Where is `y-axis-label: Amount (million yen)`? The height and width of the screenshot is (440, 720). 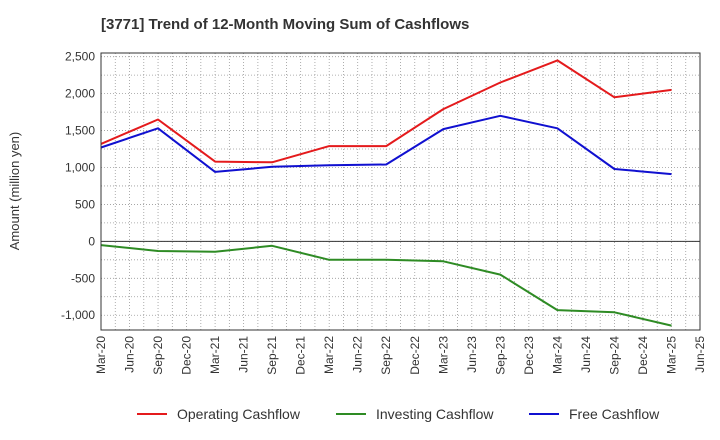 y-axis-label: Amount (million yen) is located at coordinates (14, 191).